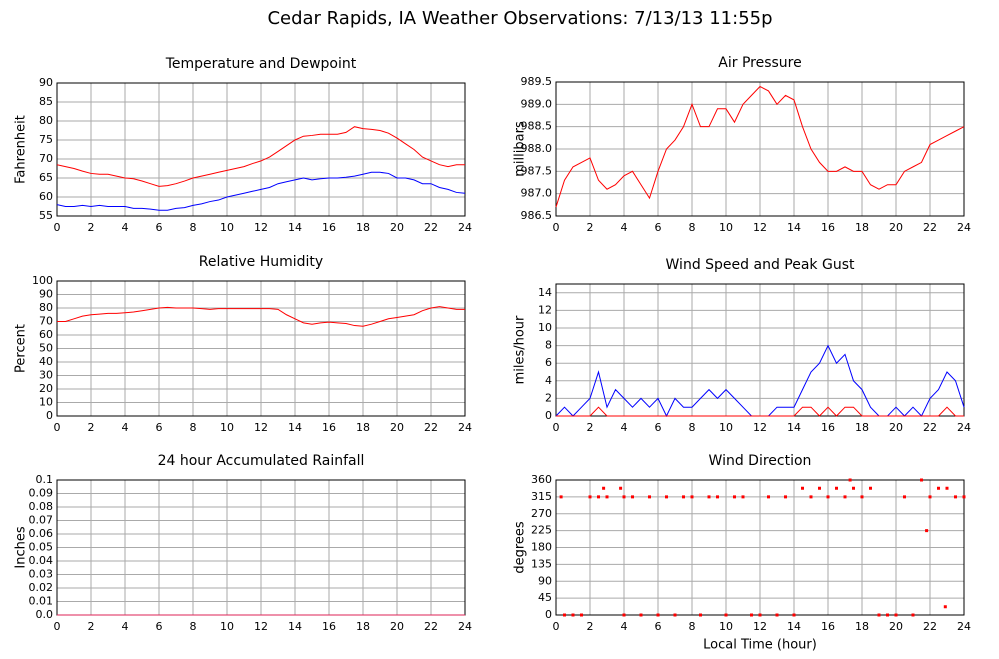 This screenshot has width=999, height=659. Describe the element at coordinates (537, 81) in the screenshot. I see `y-tick-label: 989.5` at that location.